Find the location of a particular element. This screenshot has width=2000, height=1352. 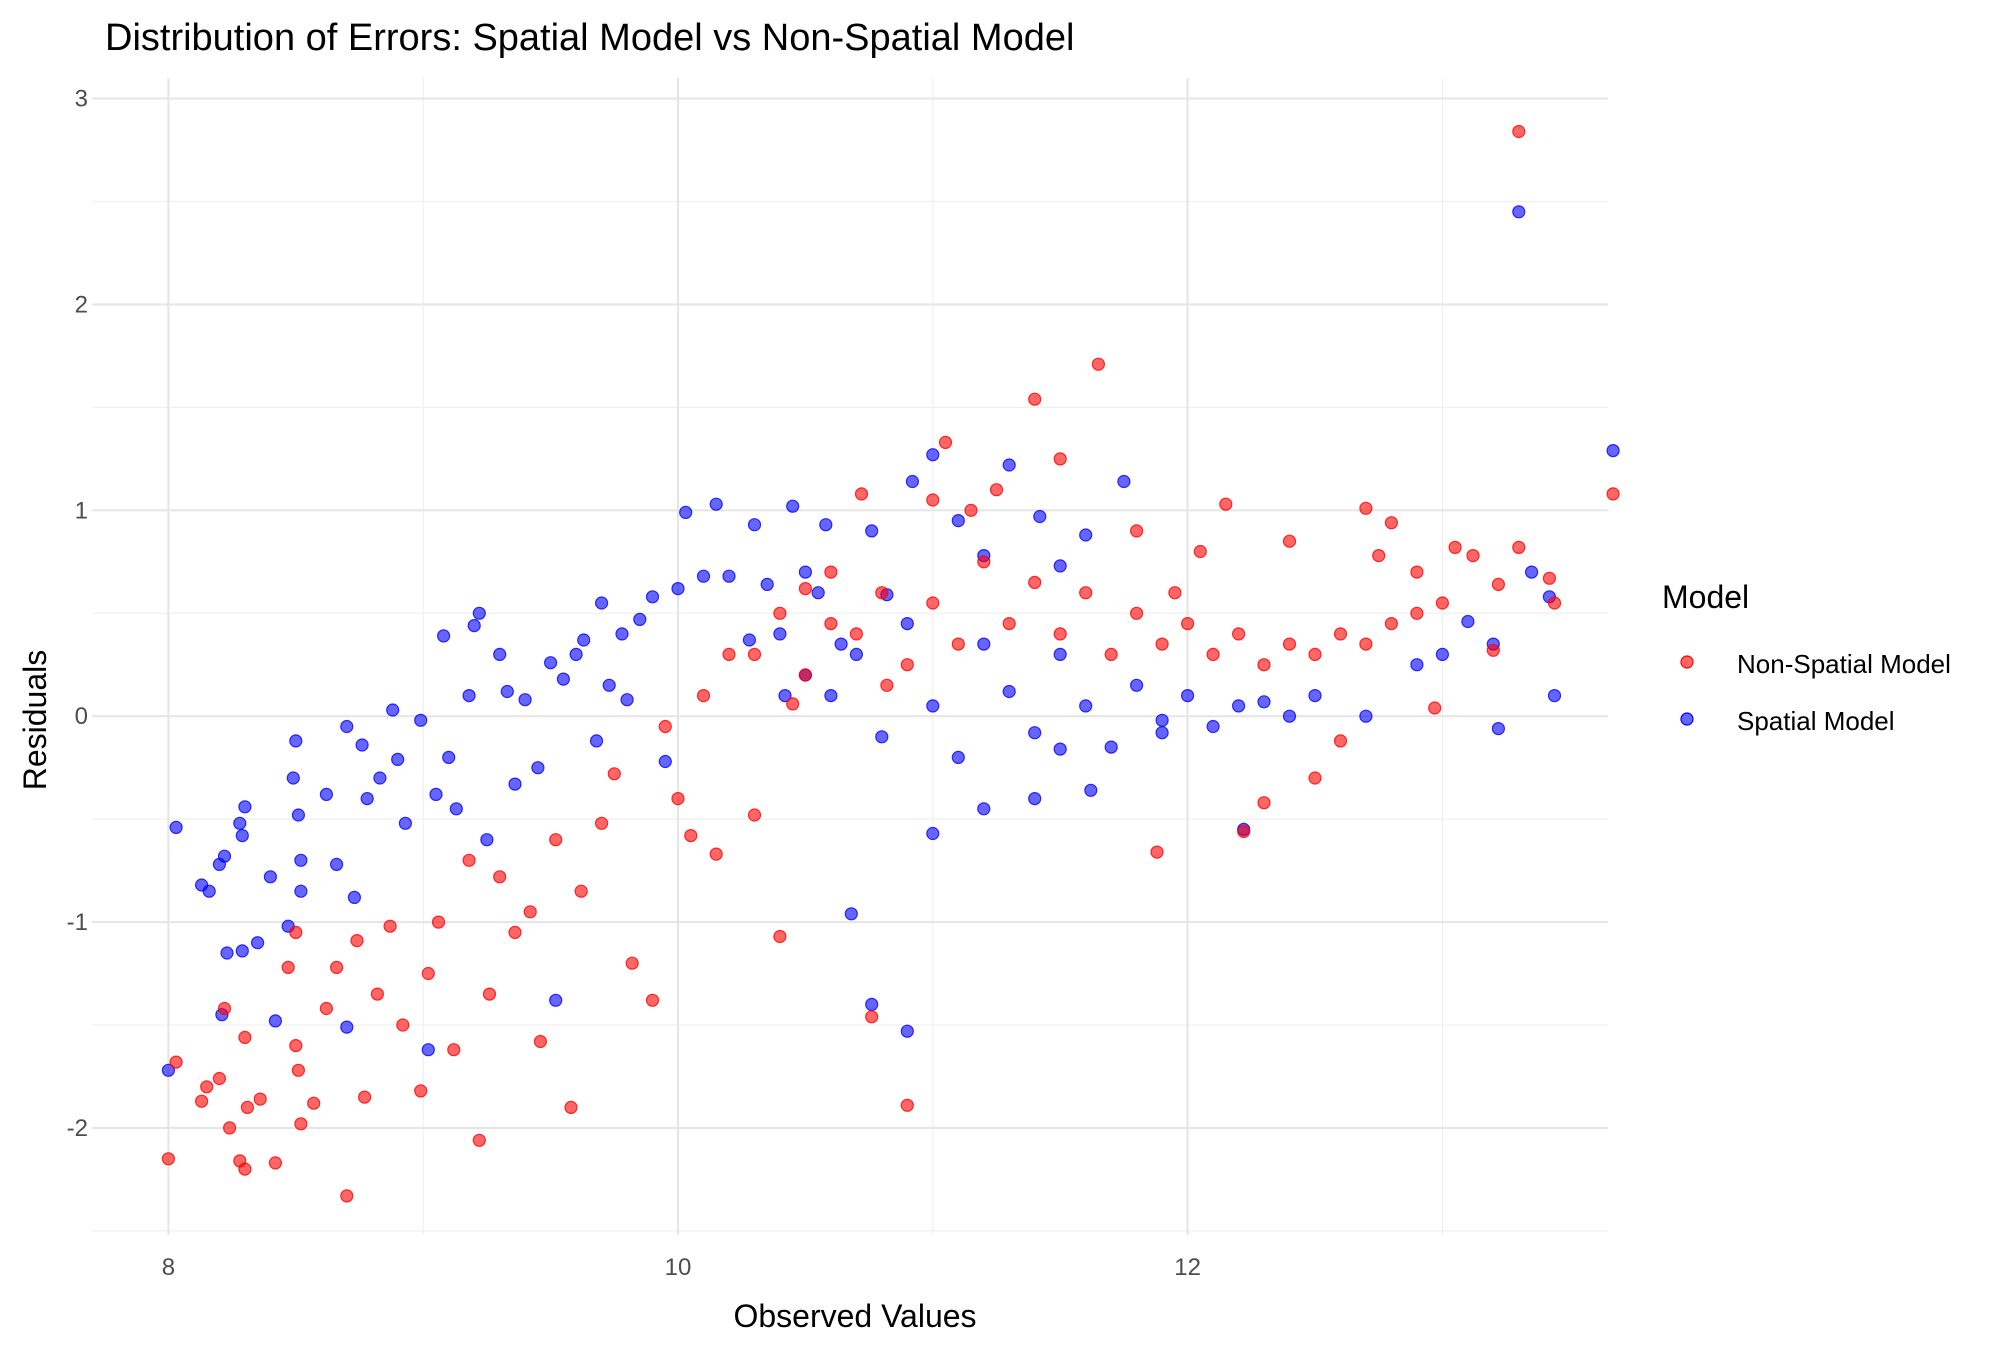

legend-label-spatial-model: Spatial Model is located at coordinates (1816, 721).